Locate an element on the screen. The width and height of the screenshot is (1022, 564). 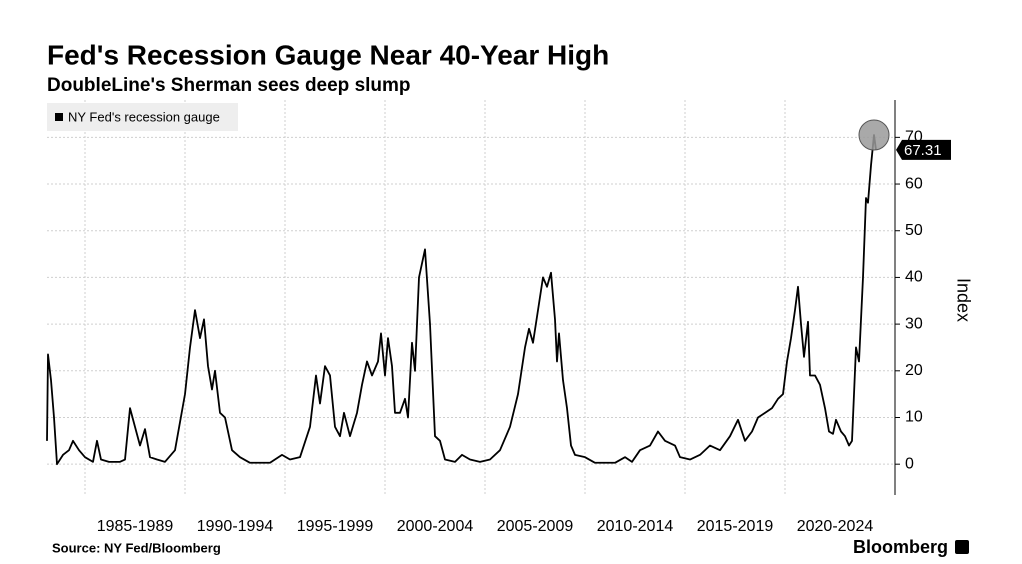
last-value-label: 67.31 is located at coordinates (923, 150).